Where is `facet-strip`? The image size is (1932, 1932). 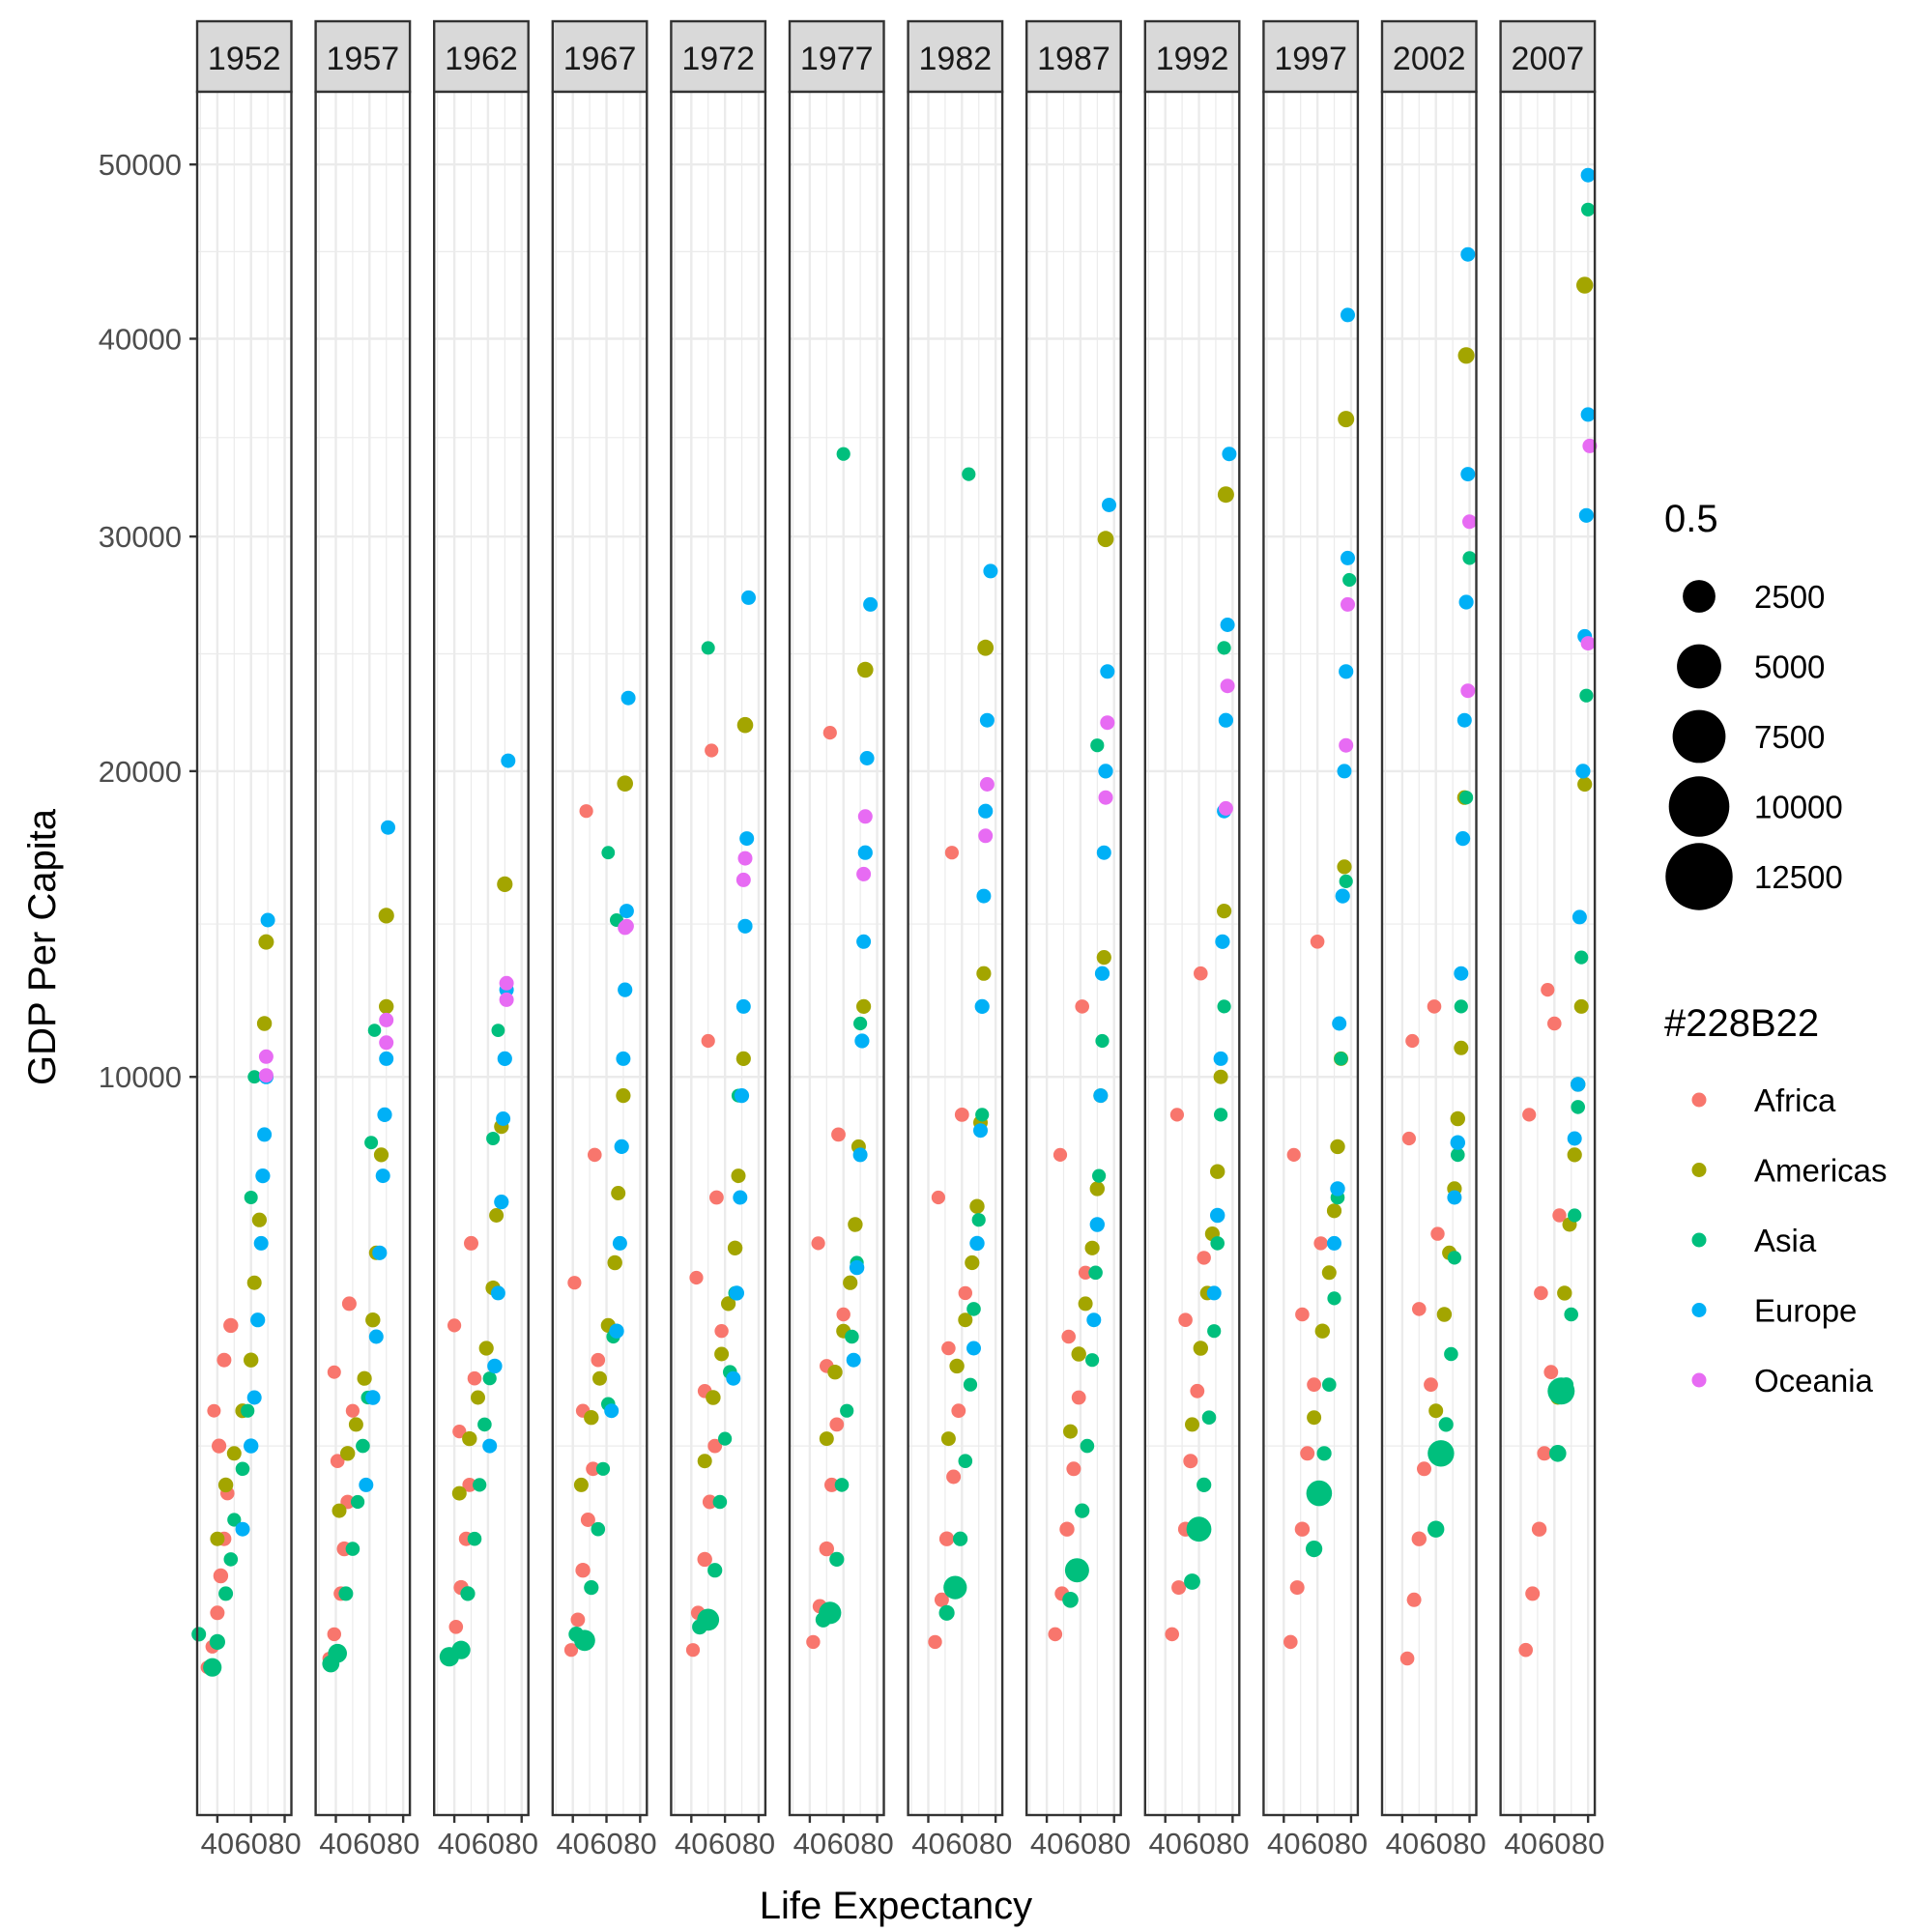
facet-strip is located at coordinates (600, 56).